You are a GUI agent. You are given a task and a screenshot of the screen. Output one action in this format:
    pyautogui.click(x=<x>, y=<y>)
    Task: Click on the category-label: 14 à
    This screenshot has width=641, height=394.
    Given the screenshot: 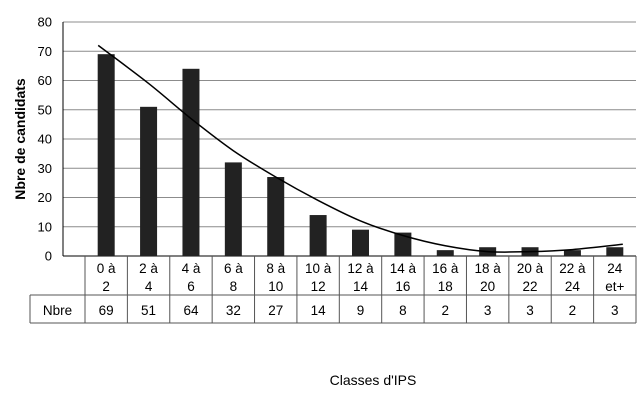 What is the action you would take?
    pyautogui.click(x=403, y=268)
    